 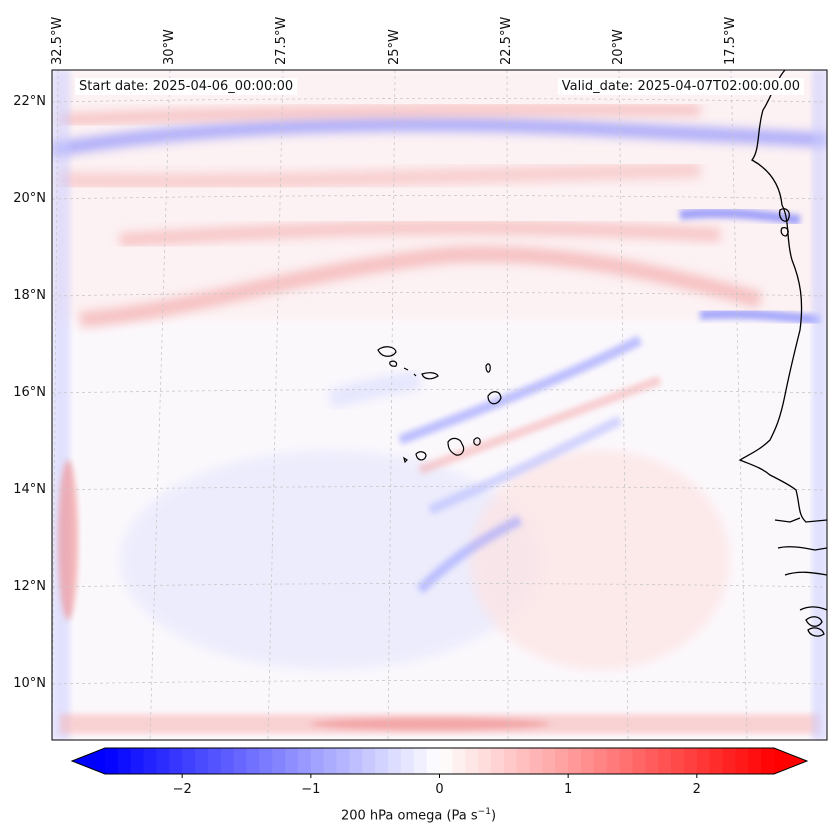 I want to click on colorbar-tick-label: −1, so click(x=311, y=789).